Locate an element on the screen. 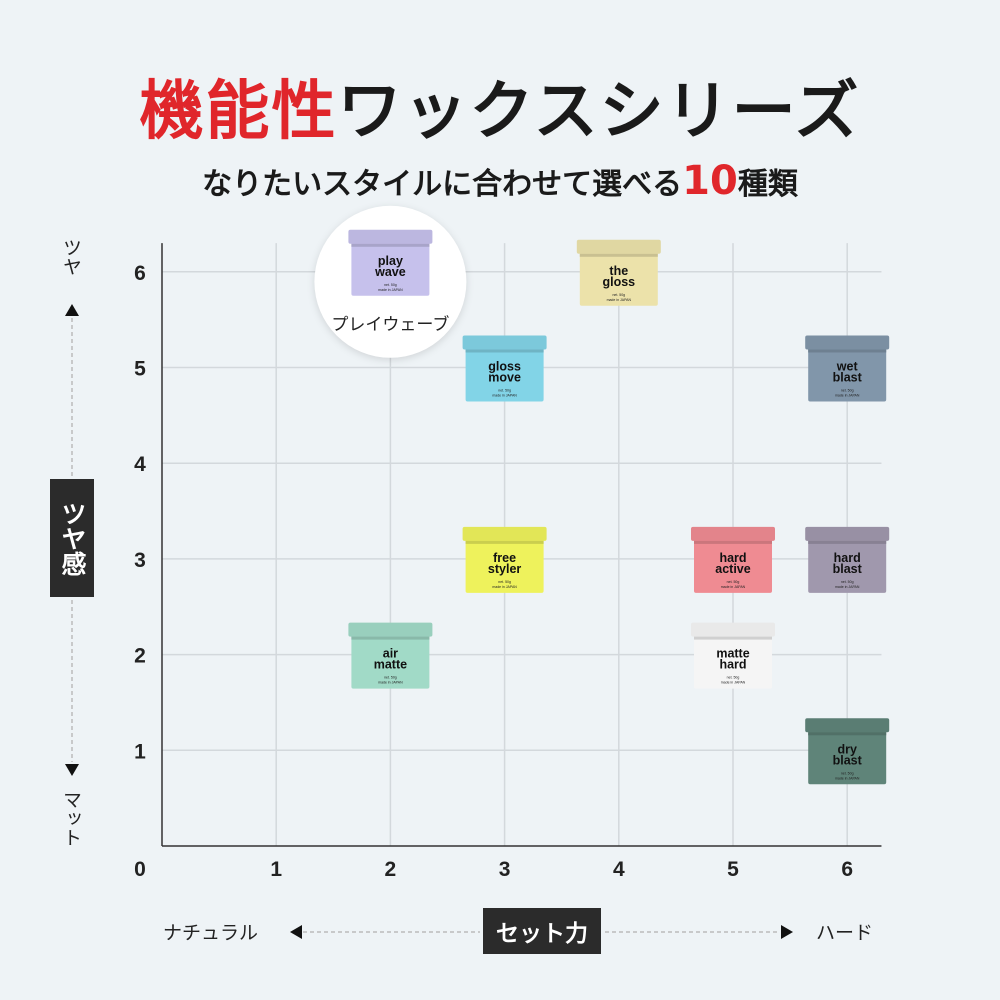 The height and width of the screenshot is (1000, 1000). y-tick-label: 6 is located at coordinates (140, 273).